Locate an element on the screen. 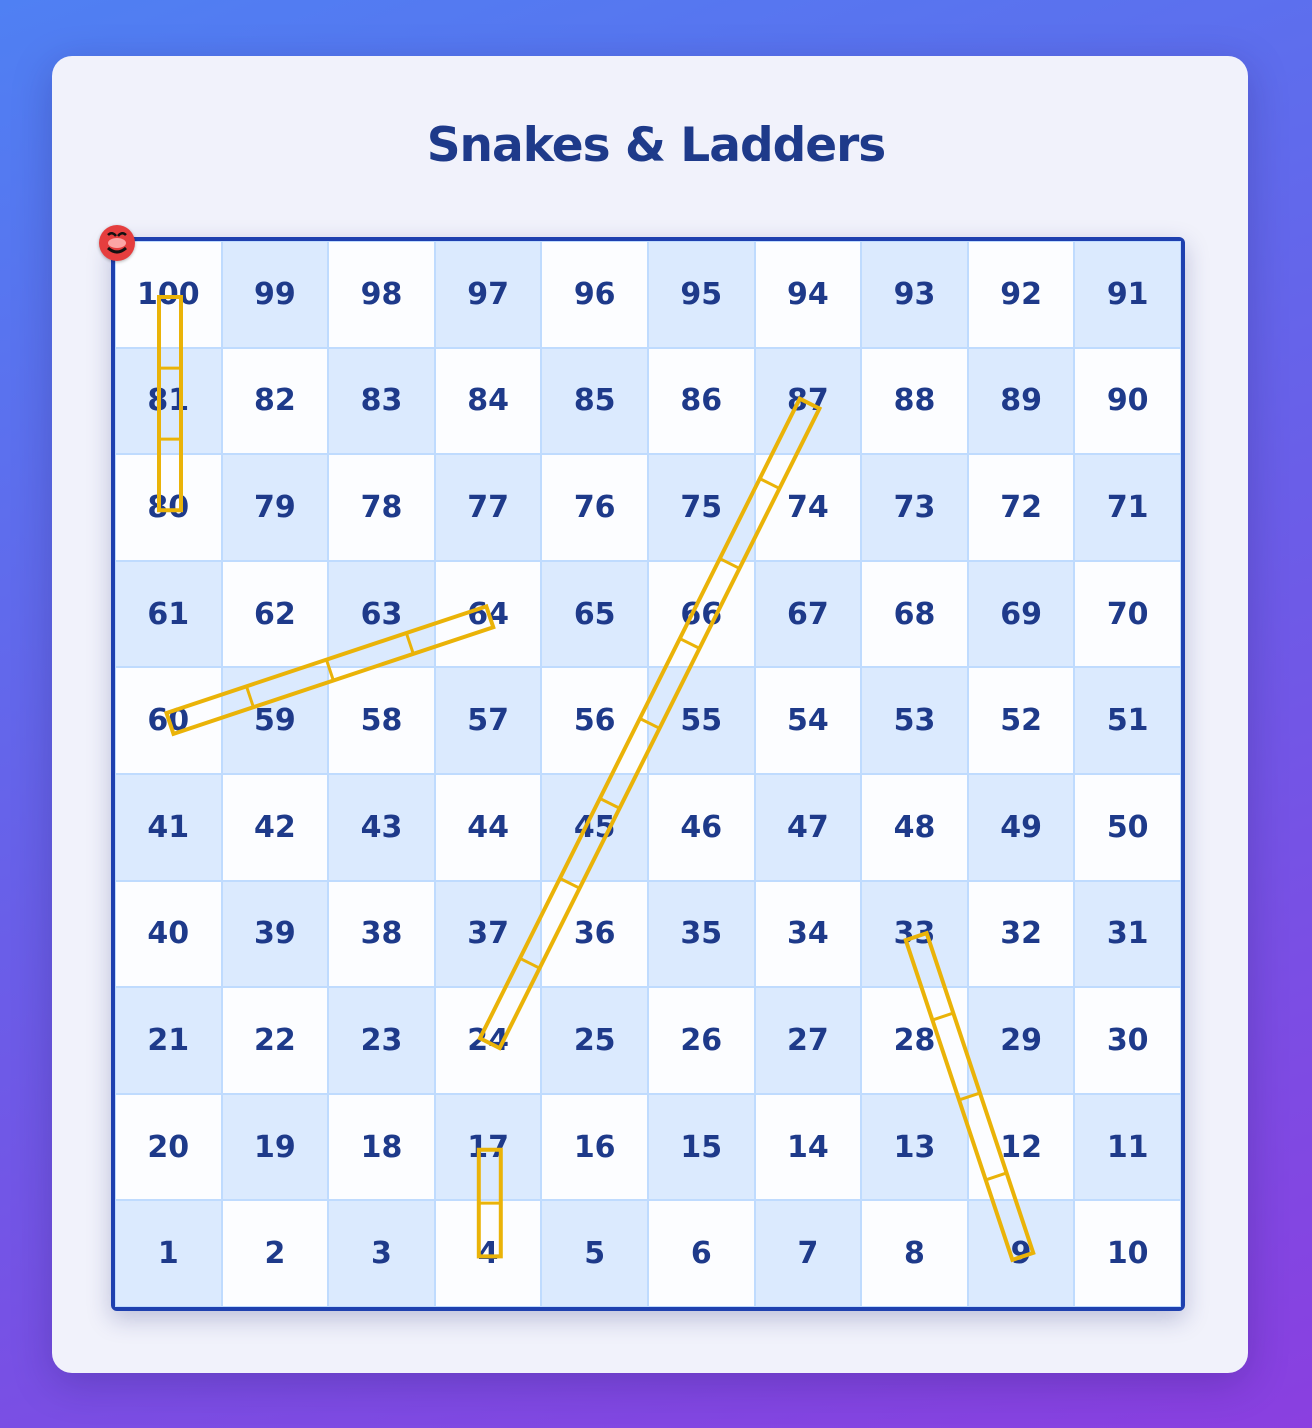  board-cell-6: 6 is located at coordinates (701, 1253).